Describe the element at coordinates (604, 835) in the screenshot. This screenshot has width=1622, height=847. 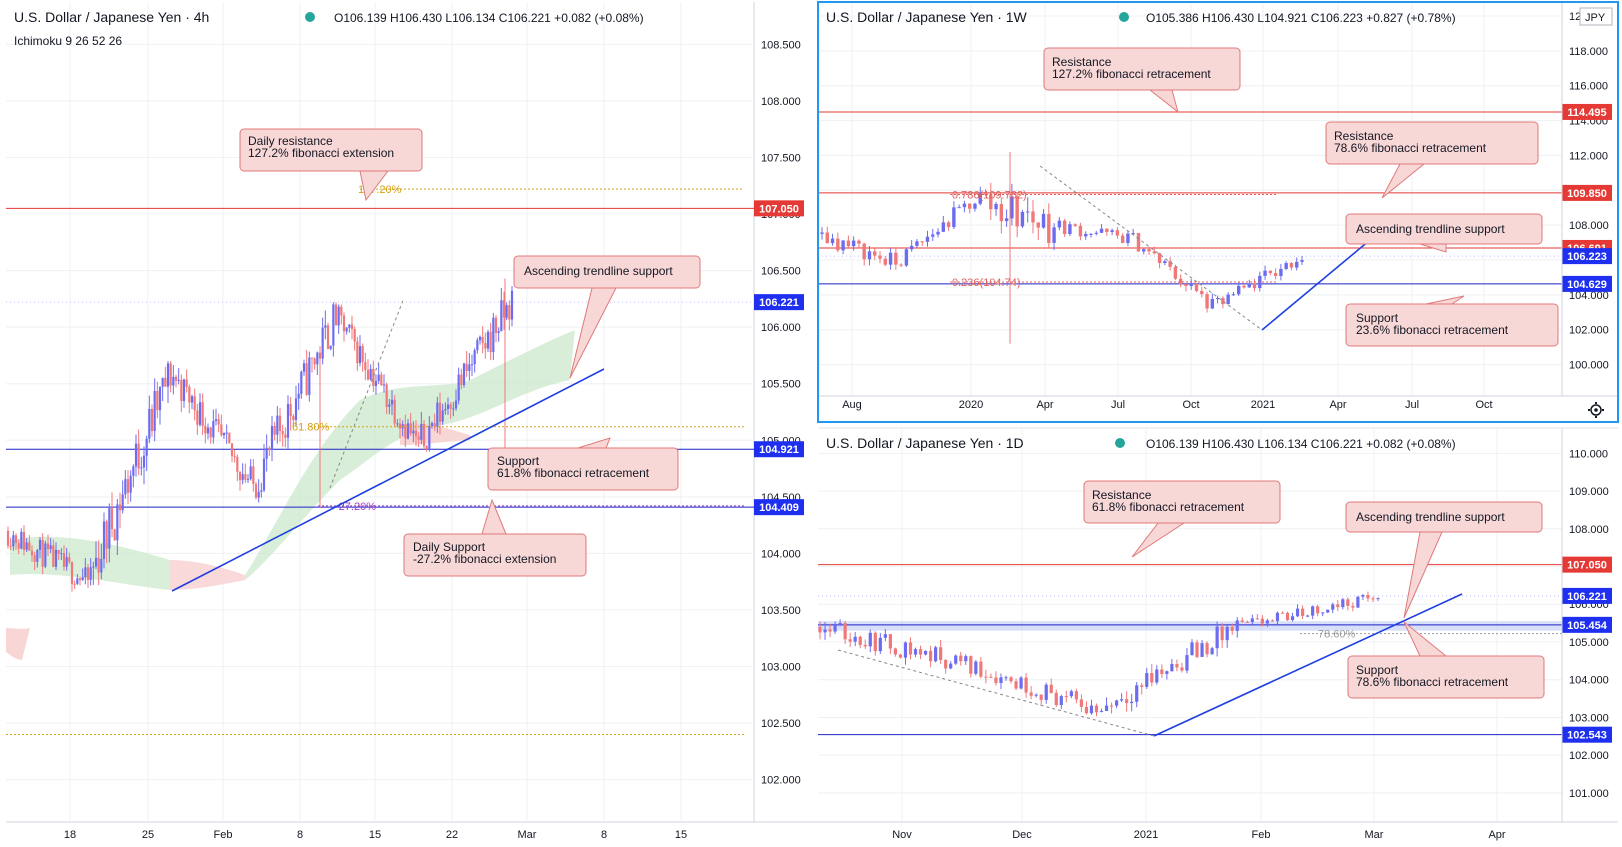
I see `x-tick-label: 8` at that location.